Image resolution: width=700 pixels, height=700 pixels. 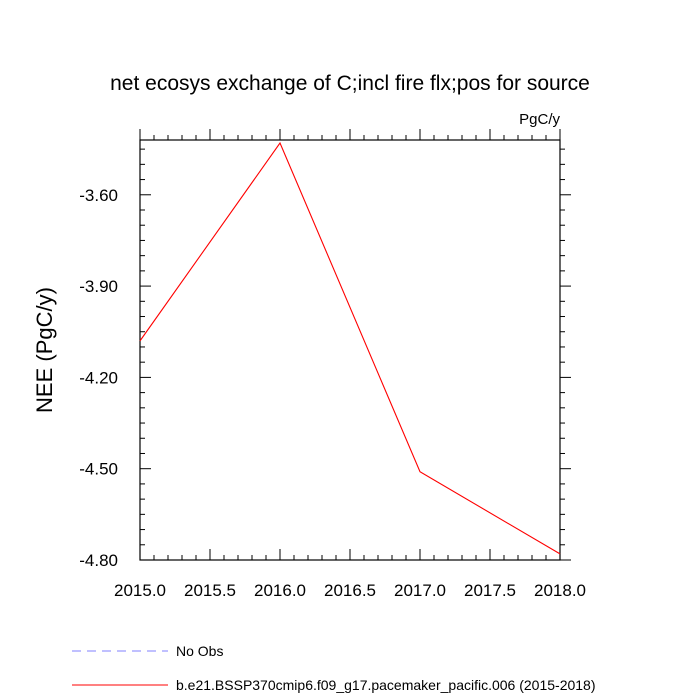 What do you see at coordinates (210, 590) in the screenshot?
I see `x-tick-label: 2015.5` at bounding box center [210, 590].